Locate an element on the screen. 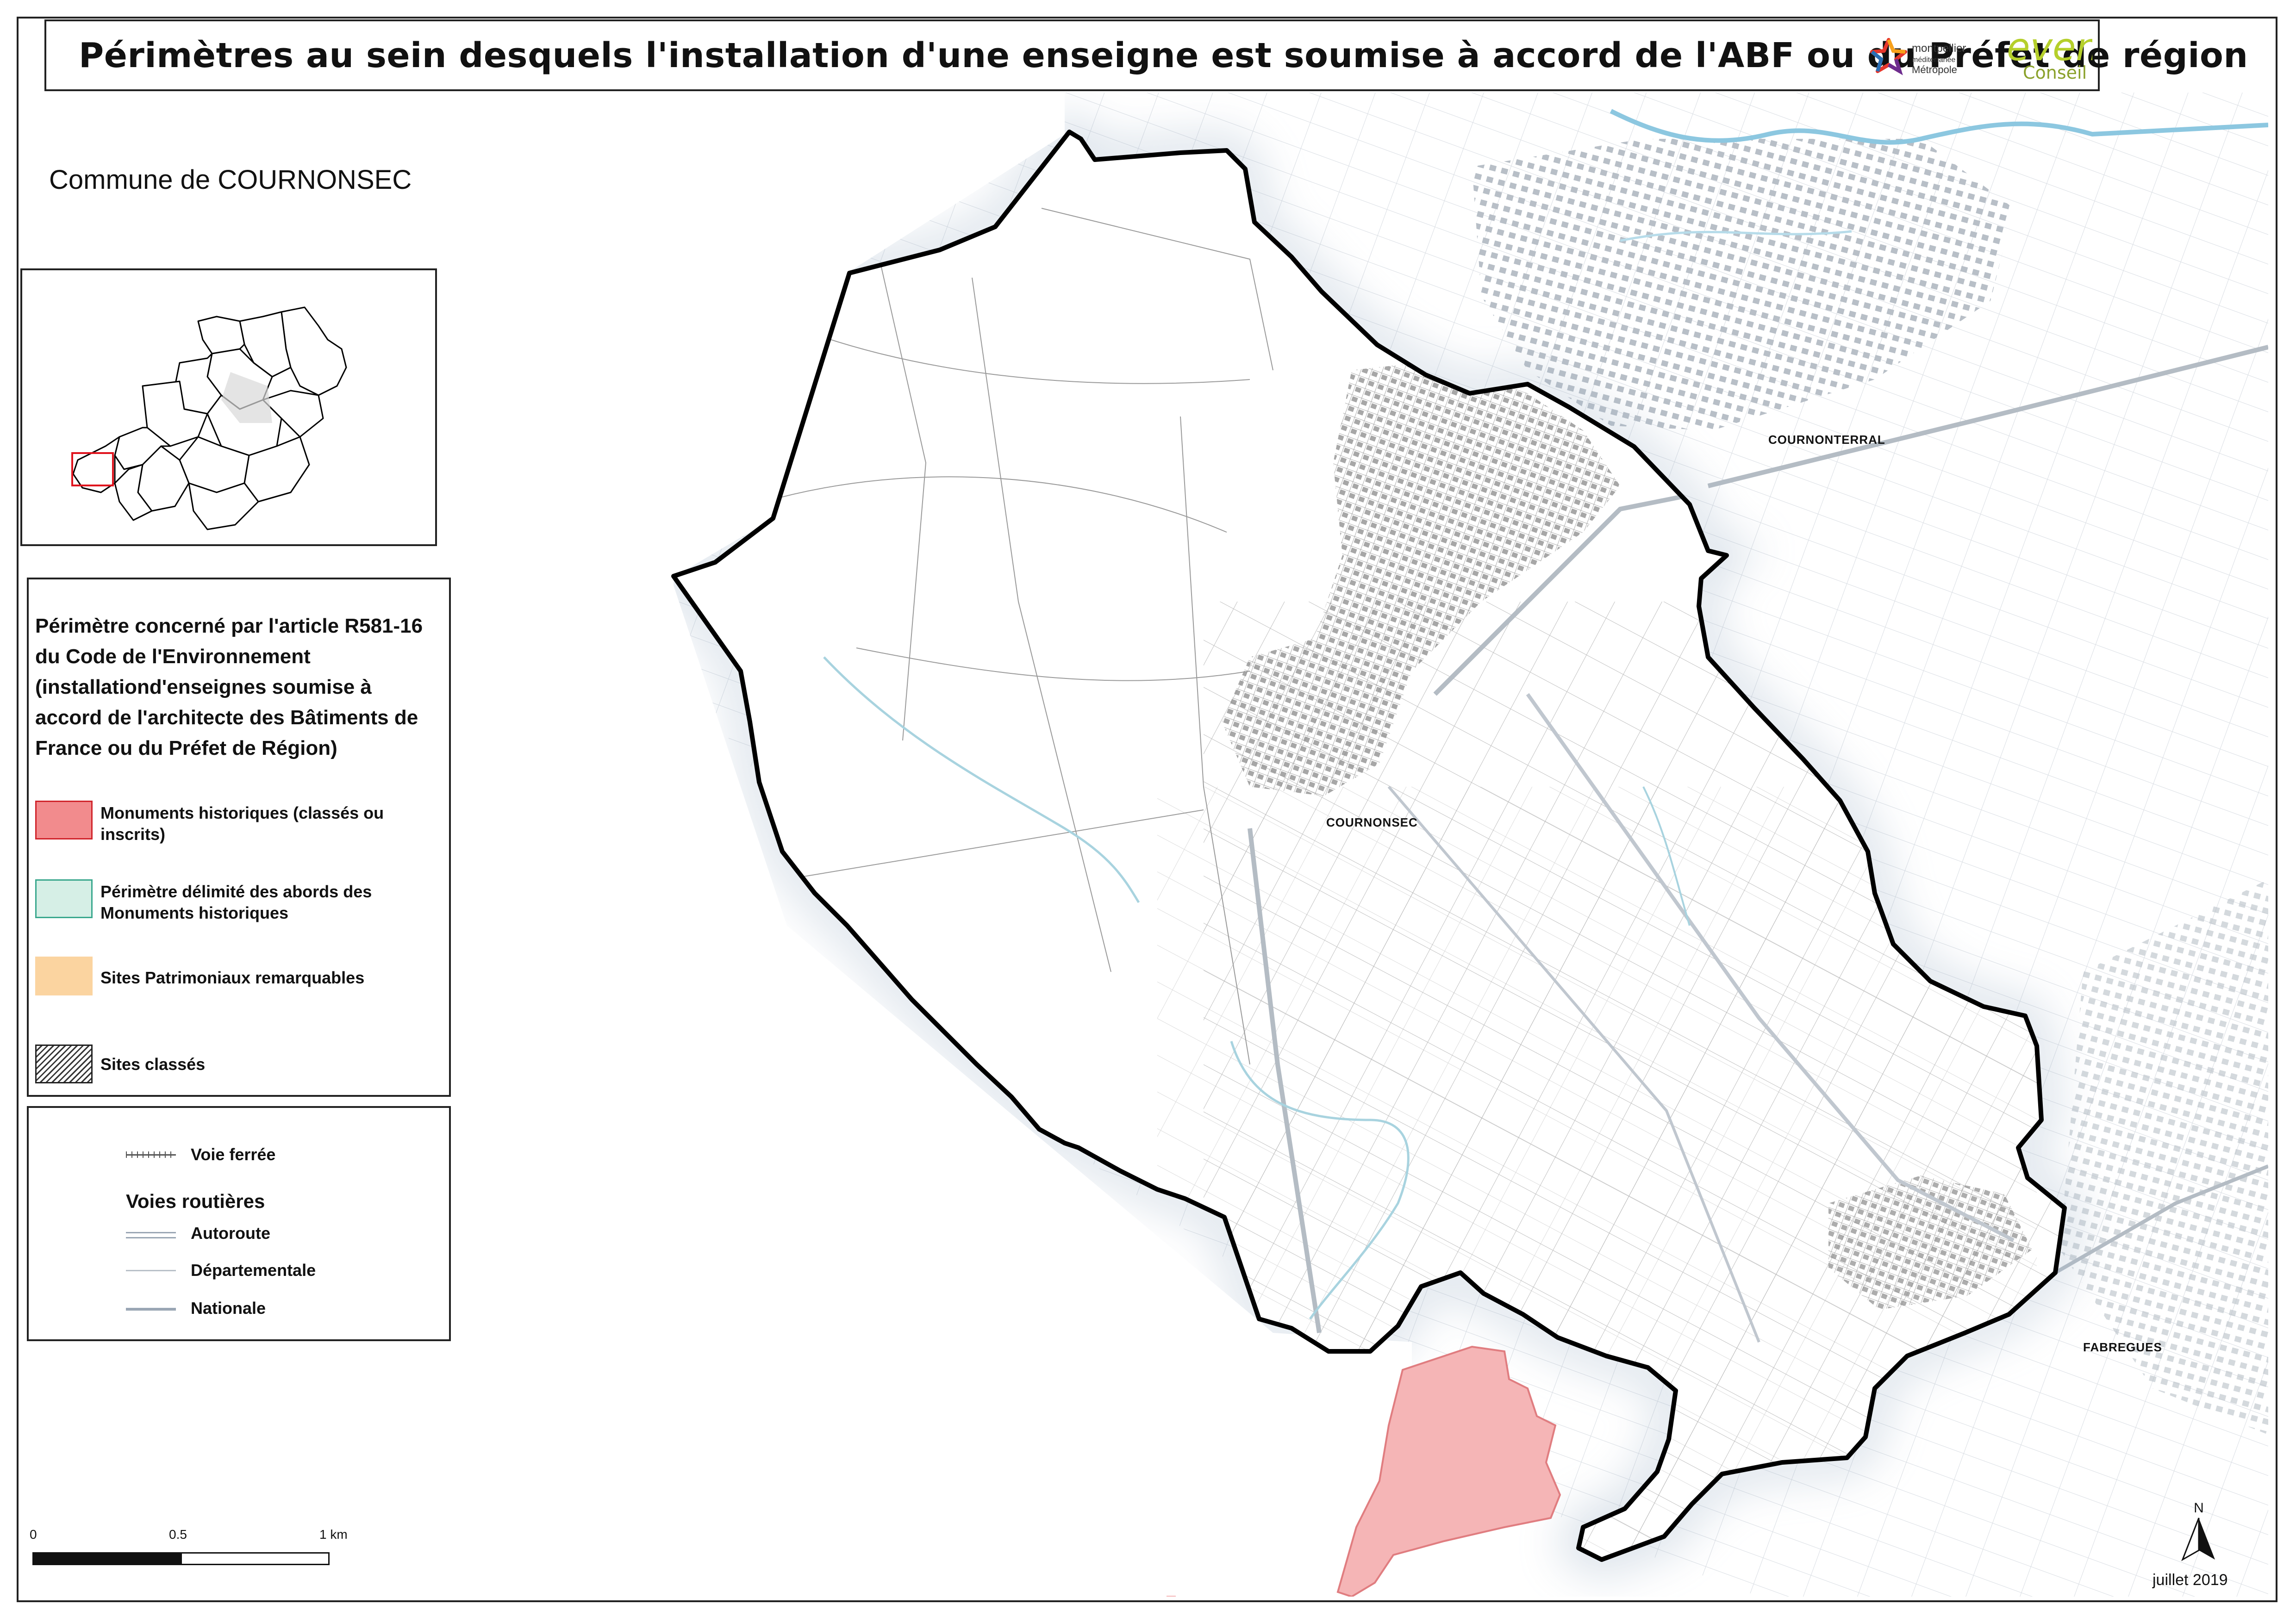 Image resolution: width=2296 pixels, height=1623 pixels. svg-text: N is located at coordinates (2199, 1508).